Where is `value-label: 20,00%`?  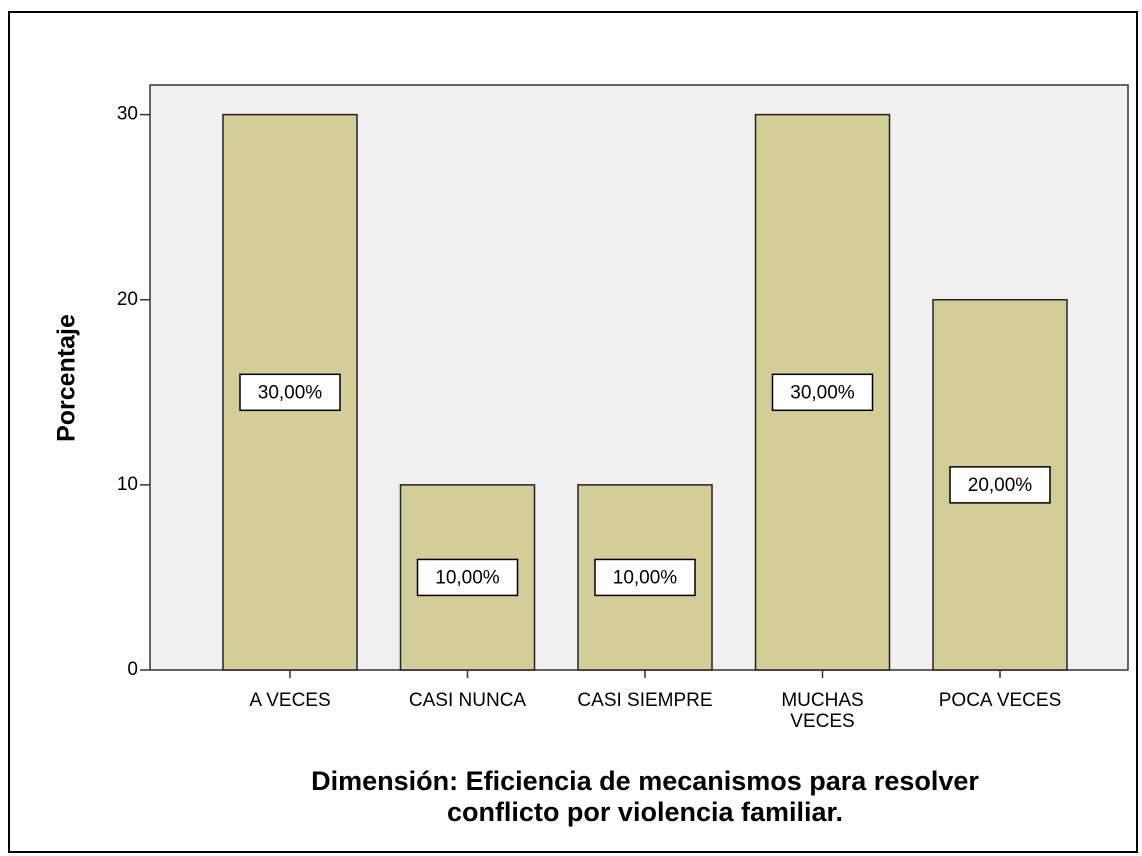 value-label: 20,00% is located at coordinates (1000, 485).